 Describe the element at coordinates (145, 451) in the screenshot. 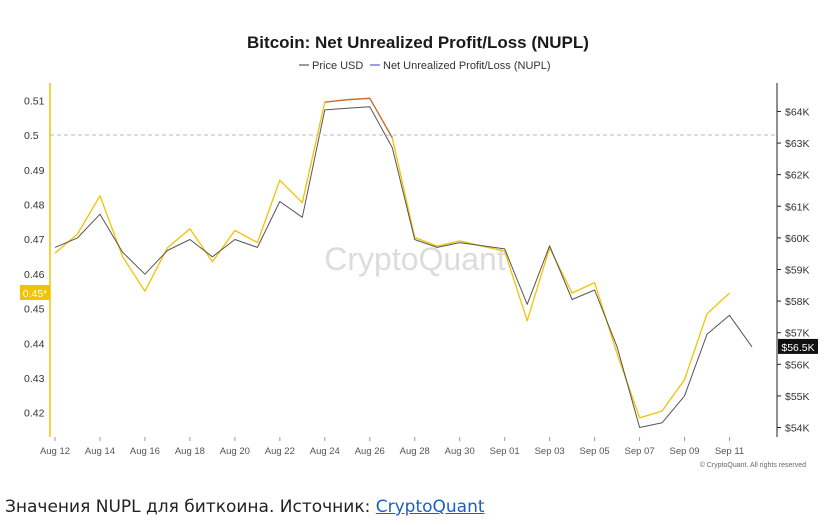

I see `x-tick-label-2: Aug 16` at that location.